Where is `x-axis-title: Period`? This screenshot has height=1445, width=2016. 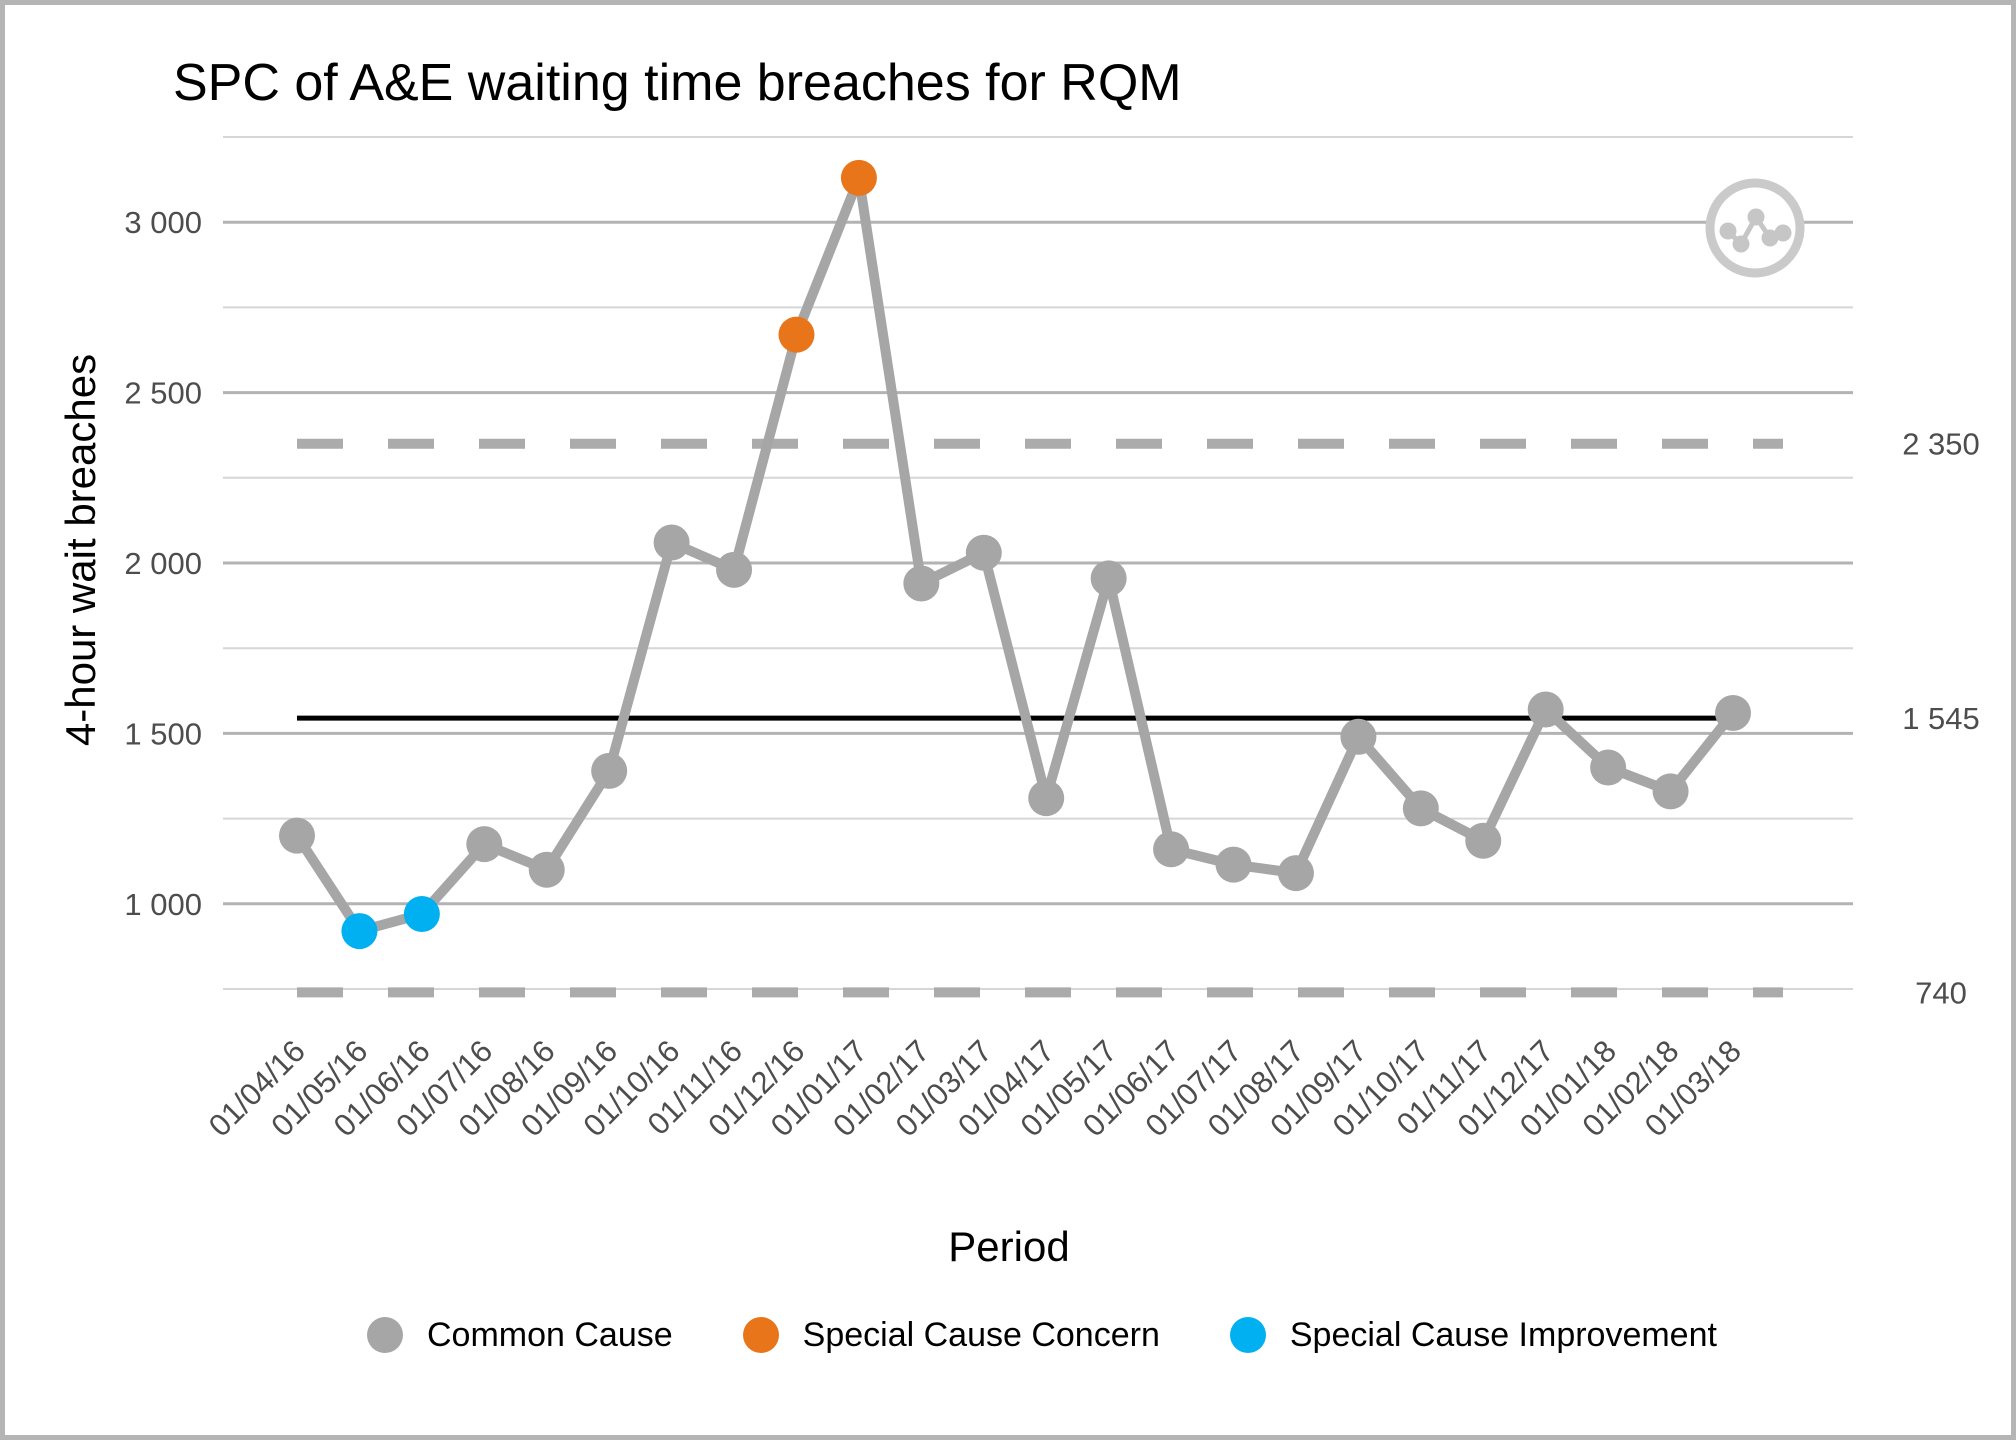
x-axis-title: Period is located at coordinates (1009, 1246).